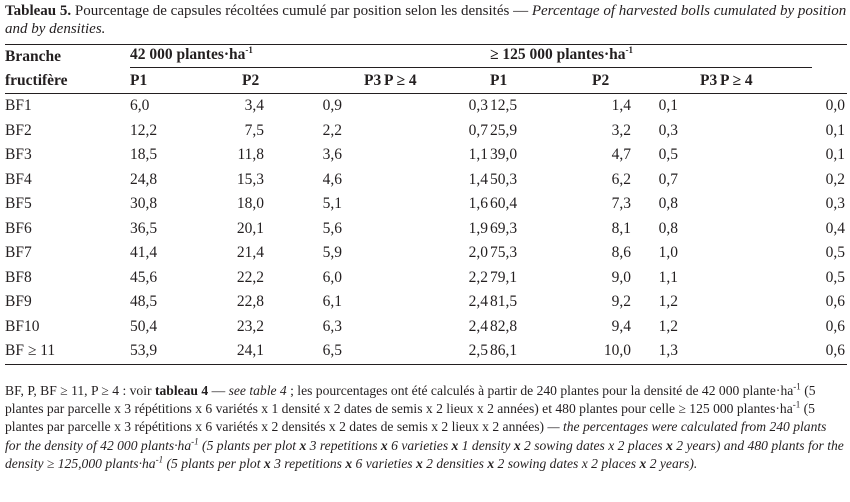 Image resolution: width=850 pixels, height=502 pixels. I want to click on table-cell: 4,6, so click(332, 179).